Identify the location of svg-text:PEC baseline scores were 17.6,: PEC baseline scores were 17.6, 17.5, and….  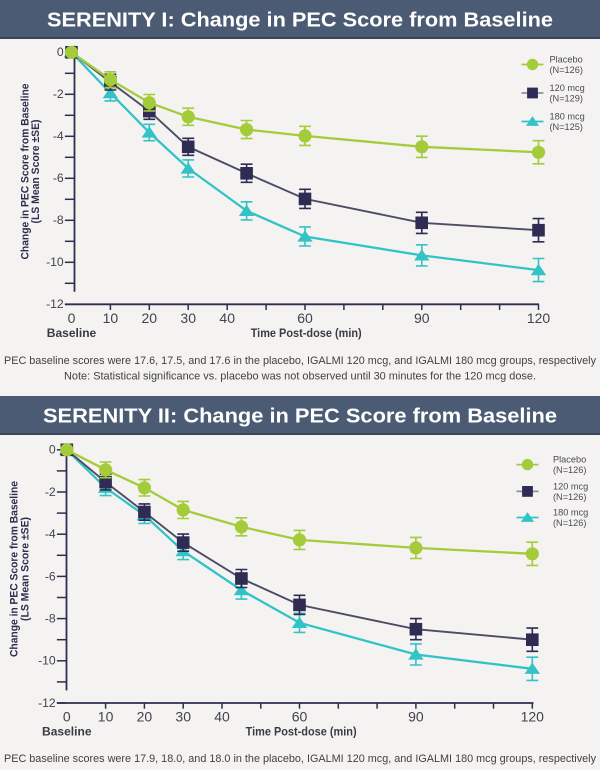
(300, 361).